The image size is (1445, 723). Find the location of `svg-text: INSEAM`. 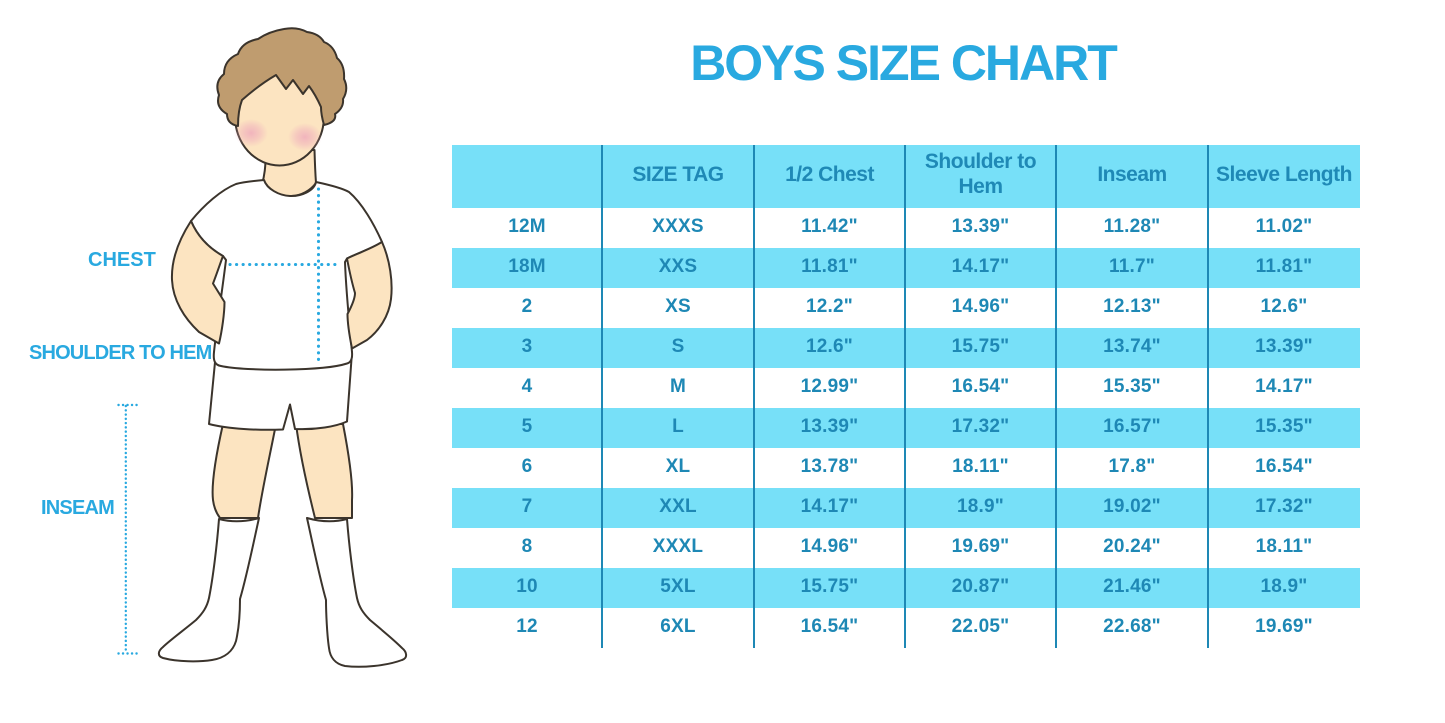

svg-text: INSEAM is located at coordinates (77, 508).